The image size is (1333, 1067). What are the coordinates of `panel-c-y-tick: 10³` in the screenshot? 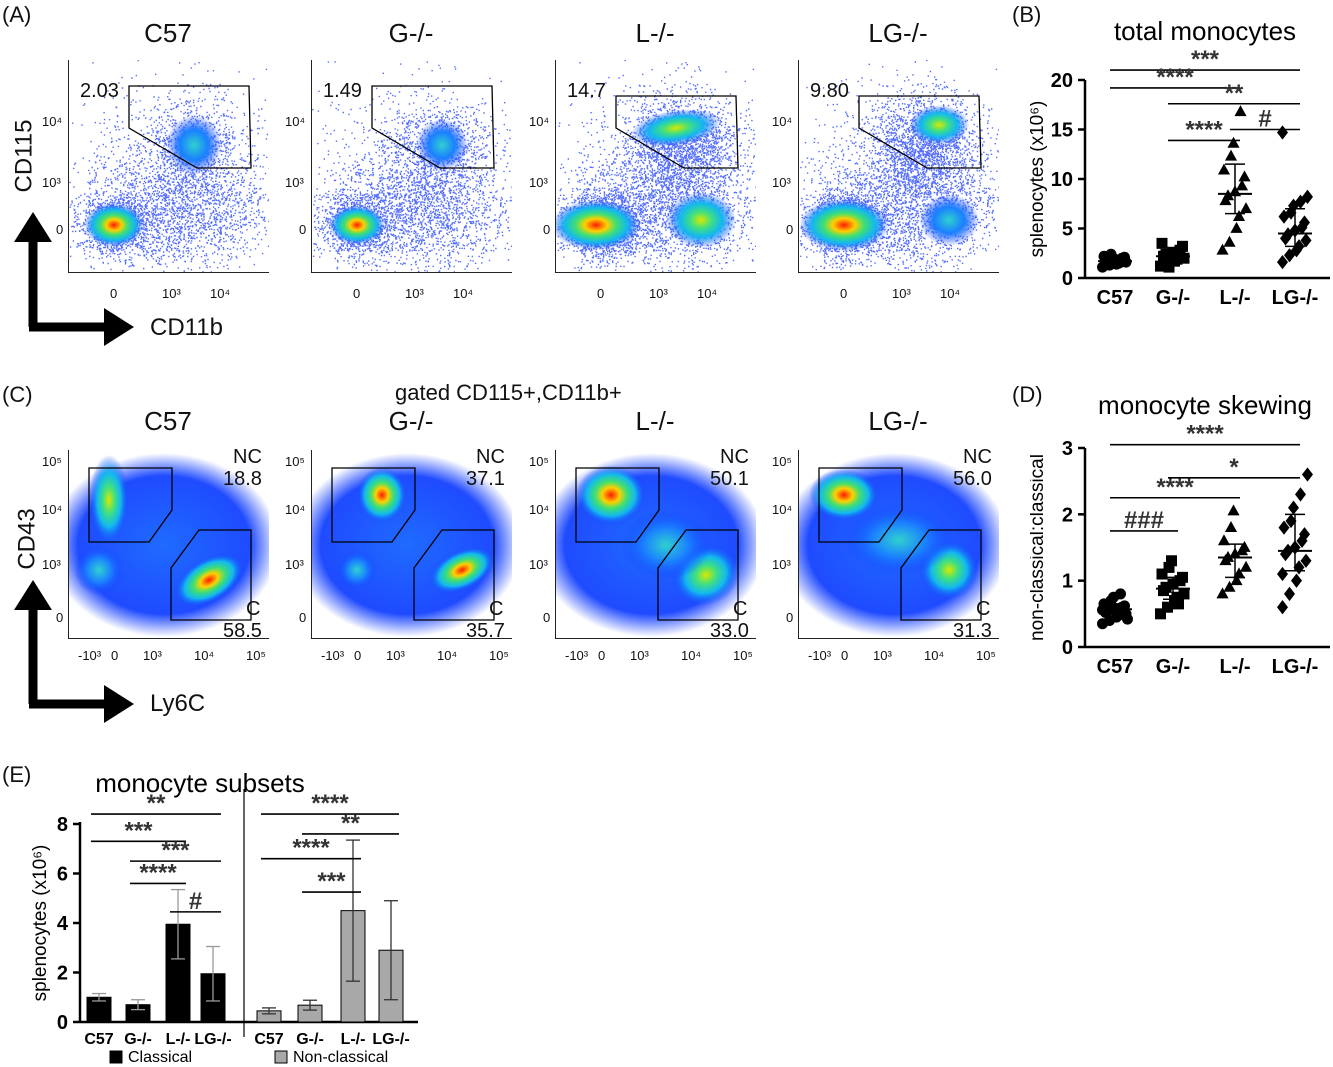 It's located at (538, 564).